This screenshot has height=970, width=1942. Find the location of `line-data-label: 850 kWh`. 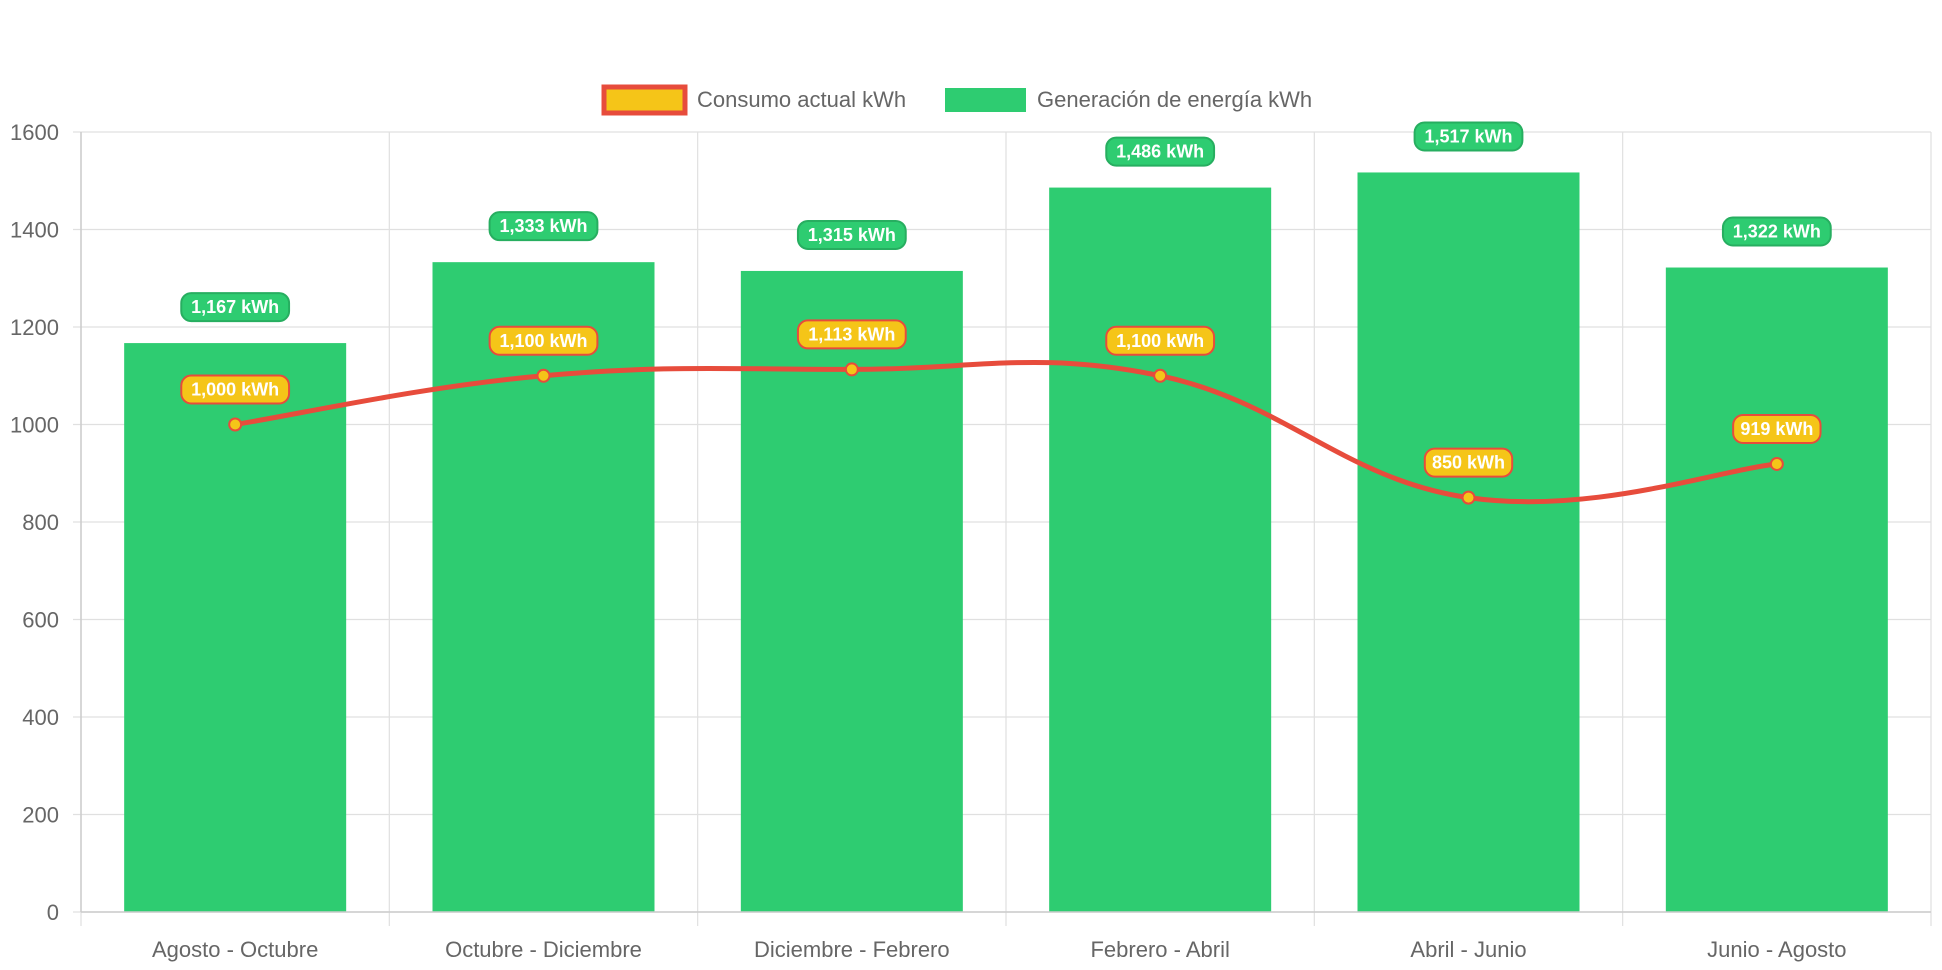

line-data-label: 850 kWh is located at coordinates (1468, 463).